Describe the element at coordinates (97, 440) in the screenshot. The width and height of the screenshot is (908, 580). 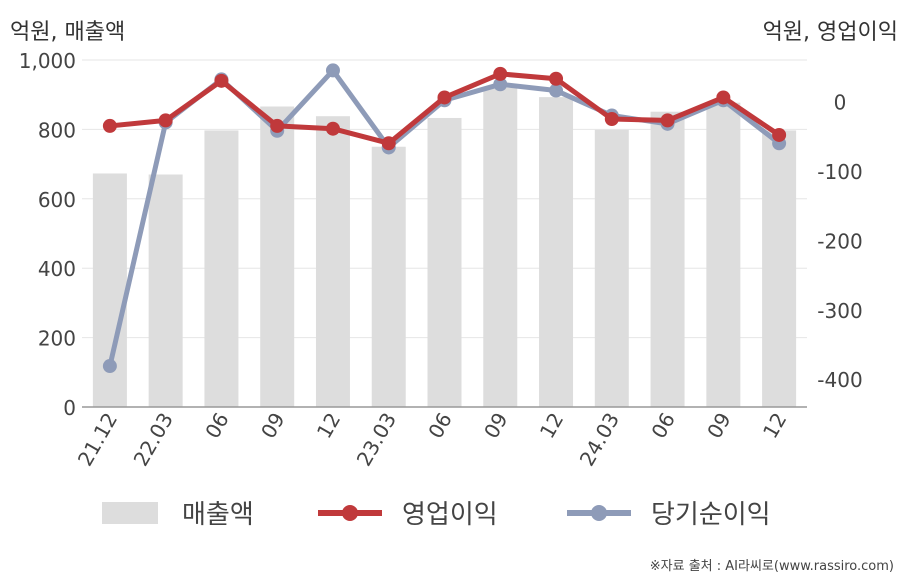
I see `x-axis-tick-label: 21.12` at that location.